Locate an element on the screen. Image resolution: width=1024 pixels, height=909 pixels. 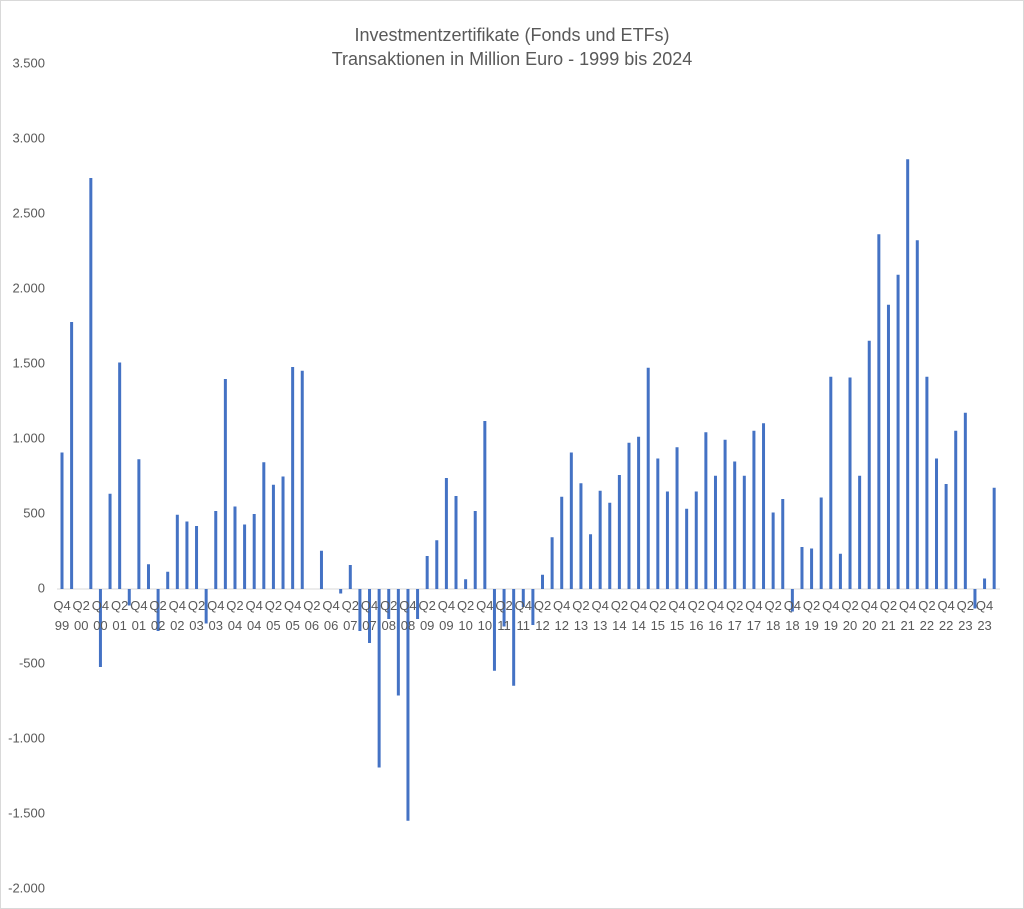
x-tick-label: Q2 18 is located at coordinates (773, 615).